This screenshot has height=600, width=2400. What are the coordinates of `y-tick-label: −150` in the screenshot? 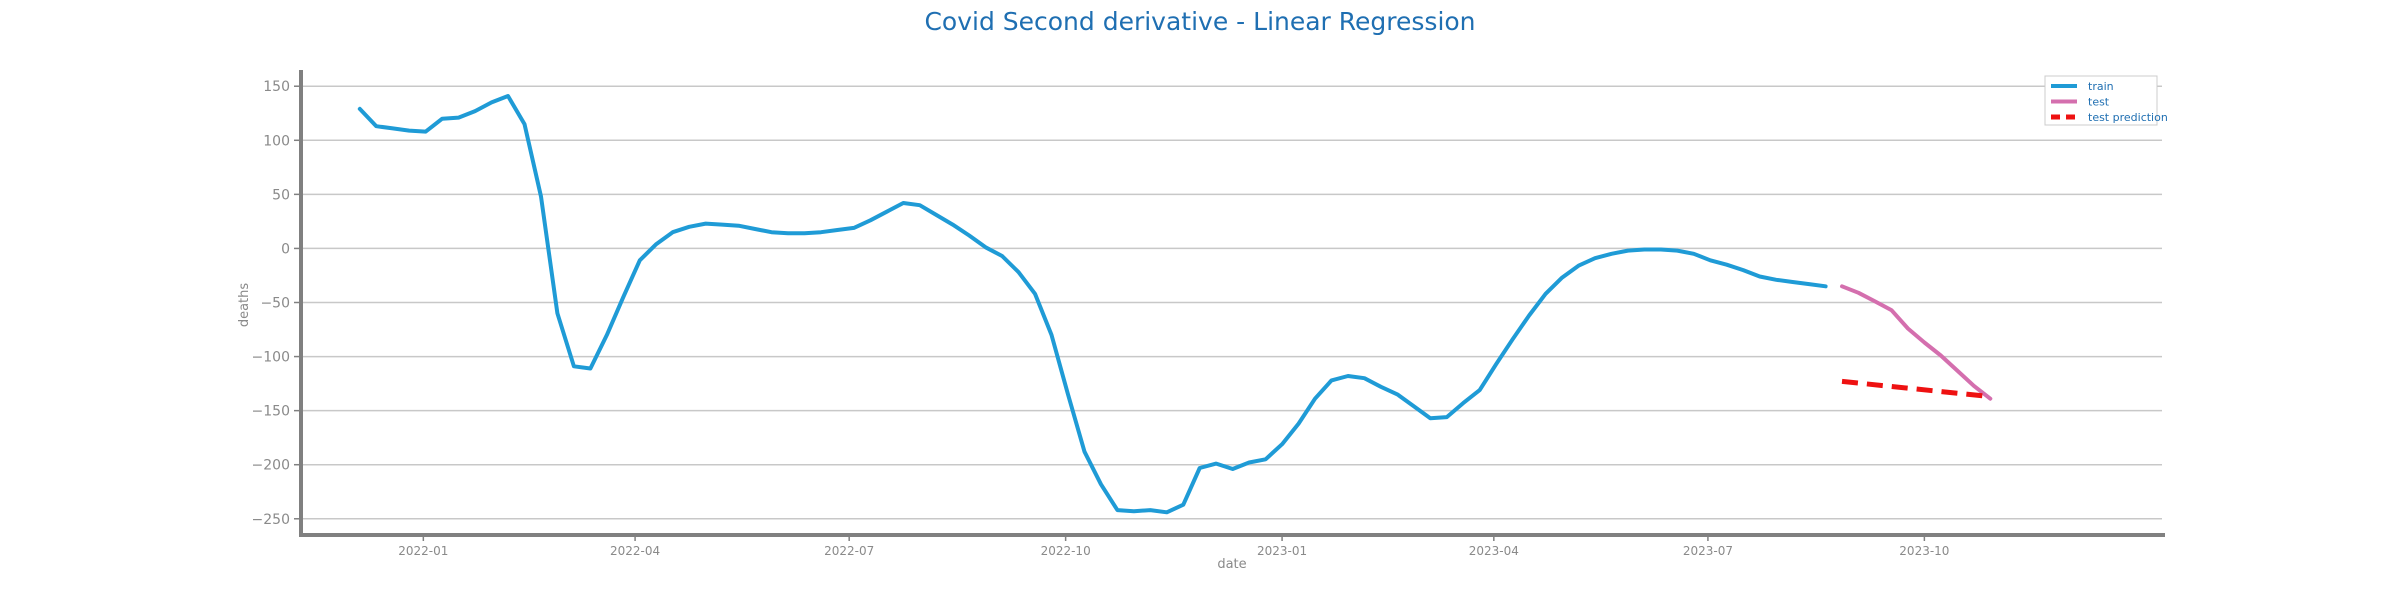 It's located at (271, 412).